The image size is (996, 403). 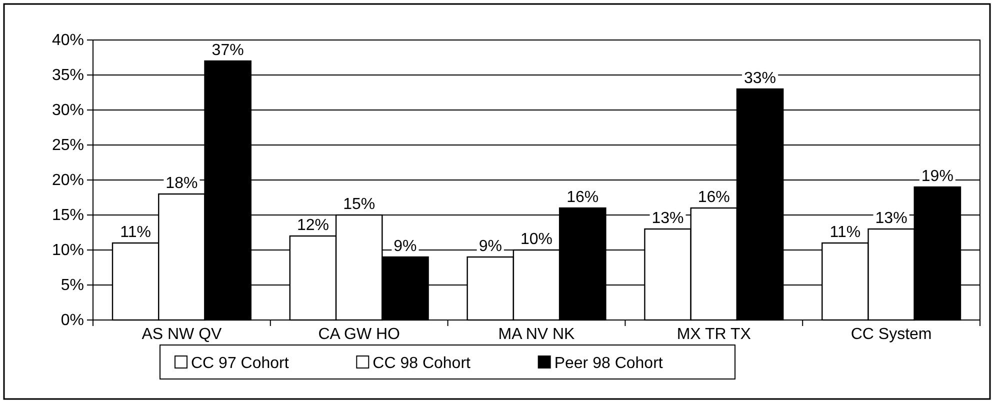 I want to click on data-label: 33%, so click(x=760, y=78).